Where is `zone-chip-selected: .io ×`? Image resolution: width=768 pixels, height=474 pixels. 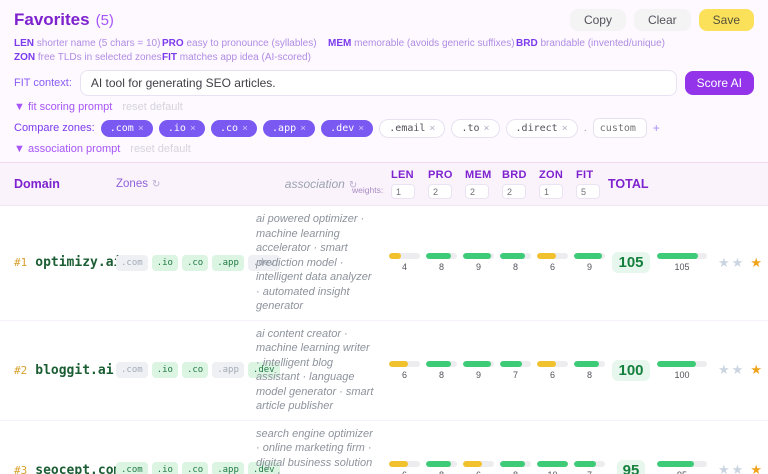
zone-chip-selected: .io × is located at coordinates (181, 128).